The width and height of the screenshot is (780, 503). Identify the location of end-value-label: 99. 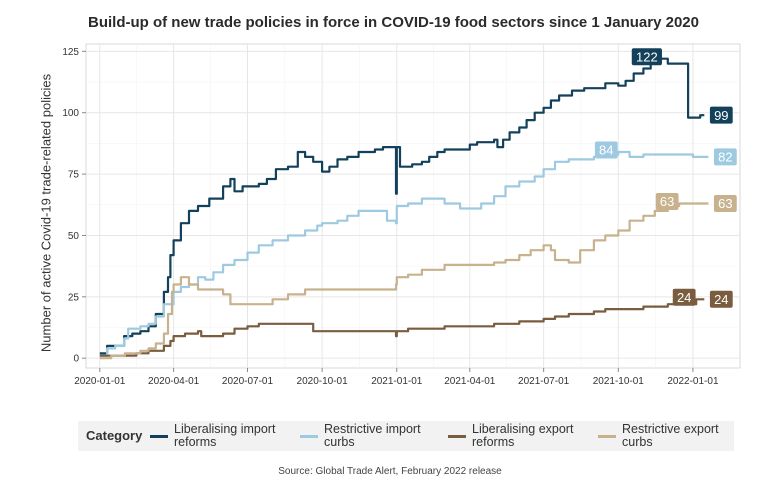
(721, 115).